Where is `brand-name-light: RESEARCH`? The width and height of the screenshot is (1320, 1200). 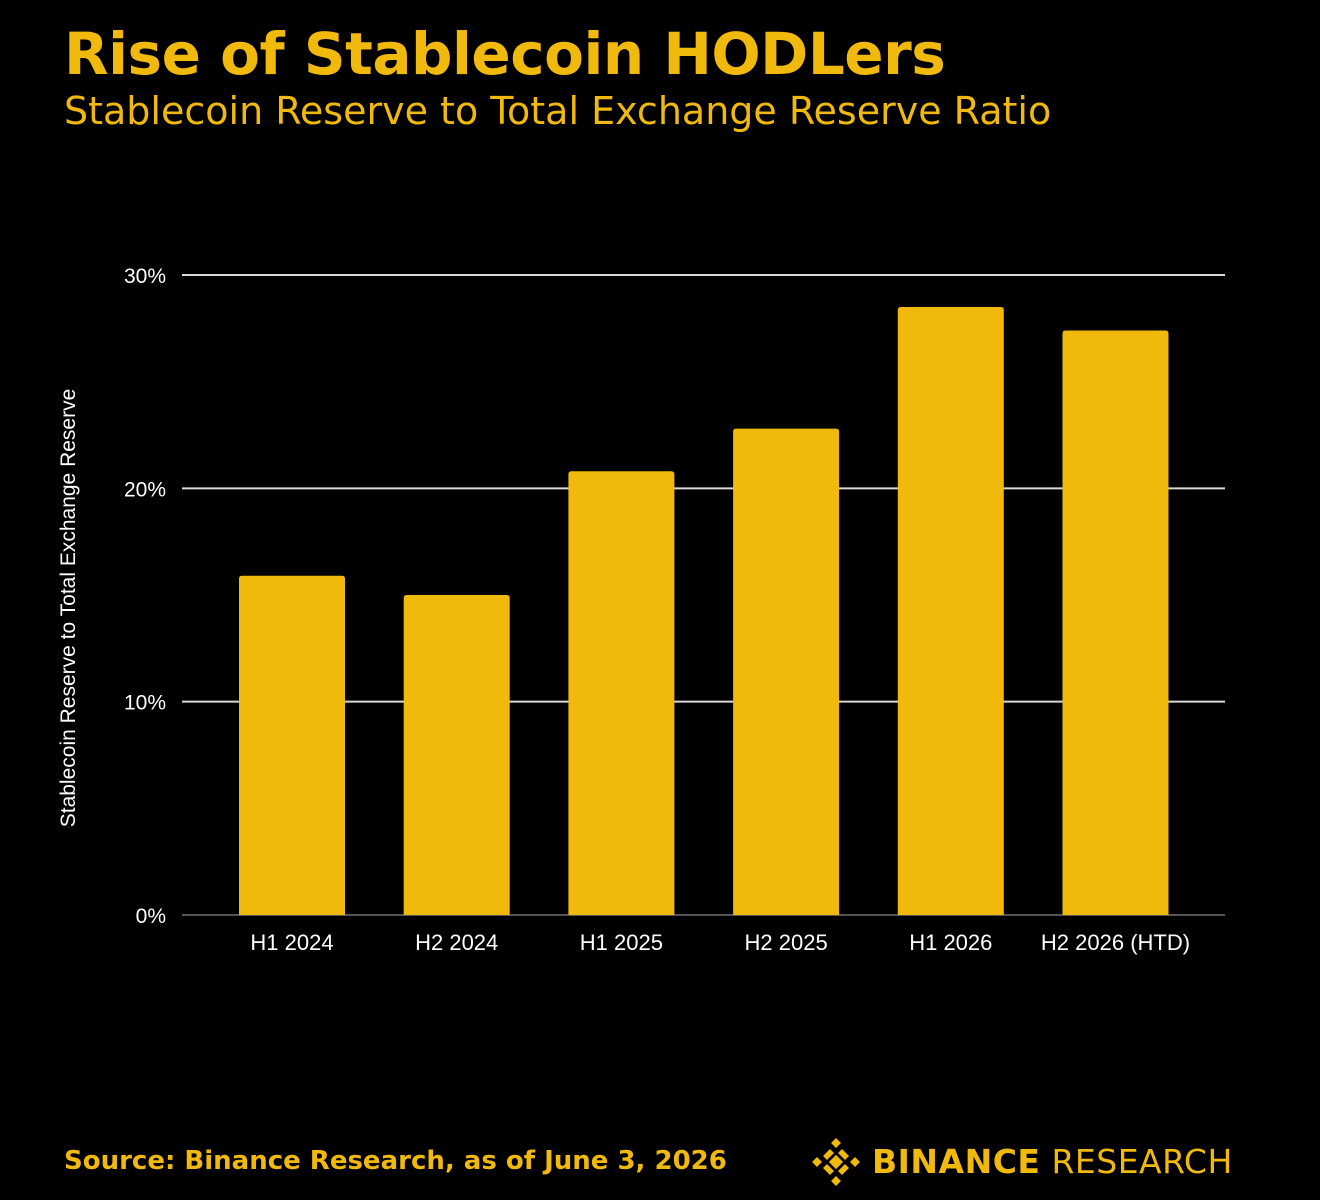 brand-name-light: RESEARCH is located at coordinates (1142, 1161).